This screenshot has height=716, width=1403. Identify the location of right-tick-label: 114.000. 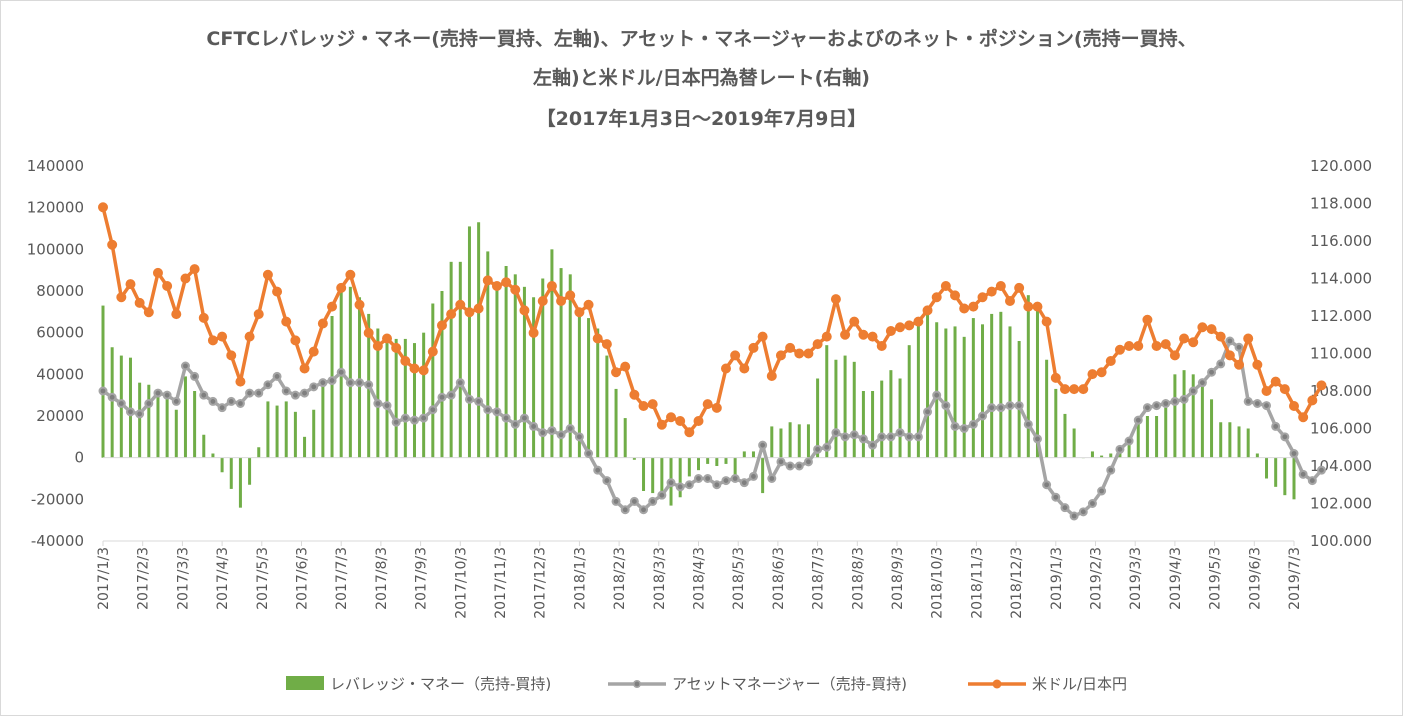
(1341, 279).